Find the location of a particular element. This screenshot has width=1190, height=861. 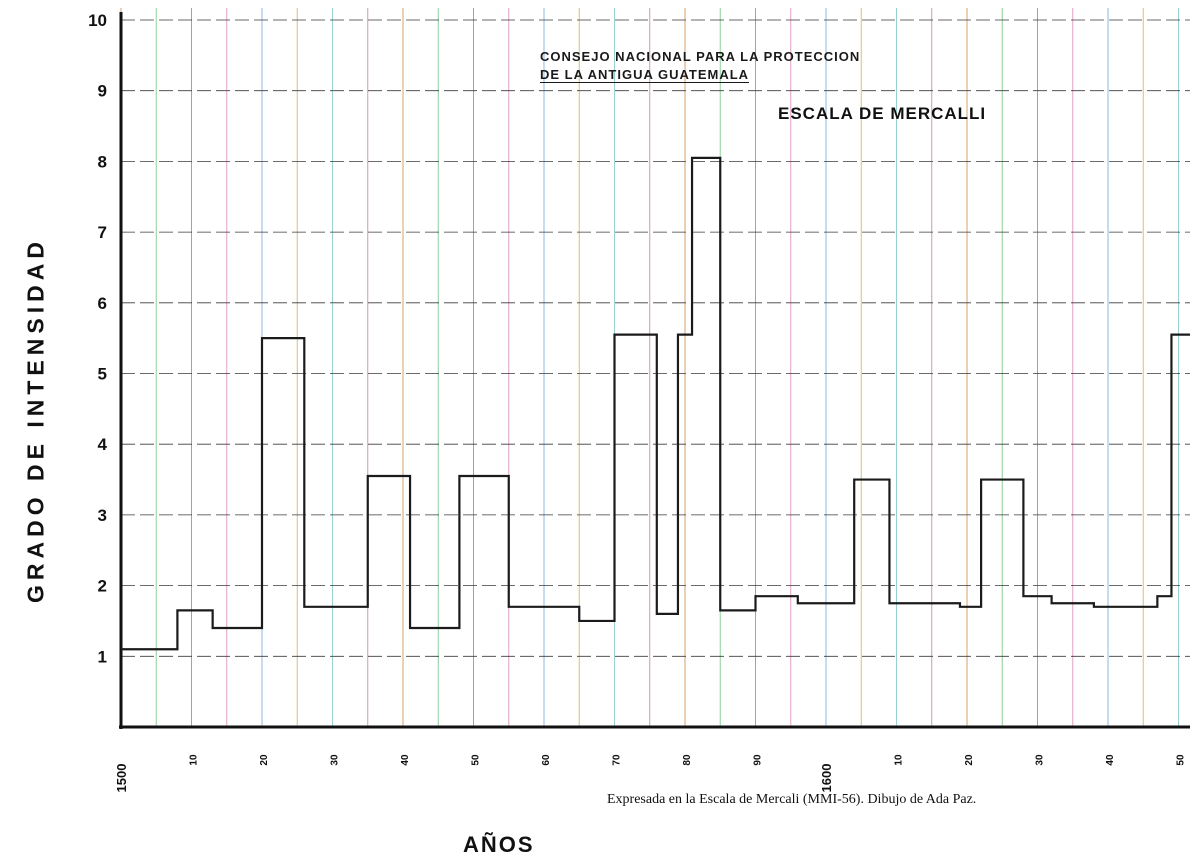

x-tick-label: 80 is located at coordinates (687, 760).